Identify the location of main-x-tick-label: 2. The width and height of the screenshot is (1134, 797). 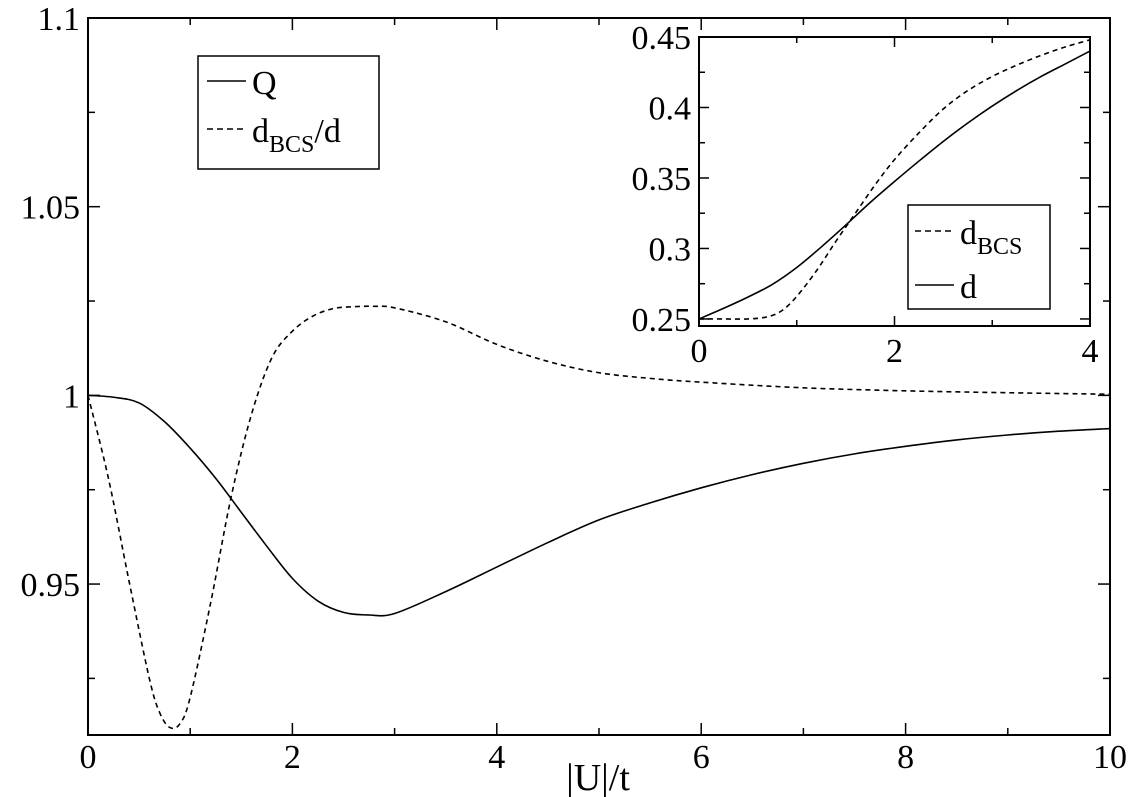
(292, 757).